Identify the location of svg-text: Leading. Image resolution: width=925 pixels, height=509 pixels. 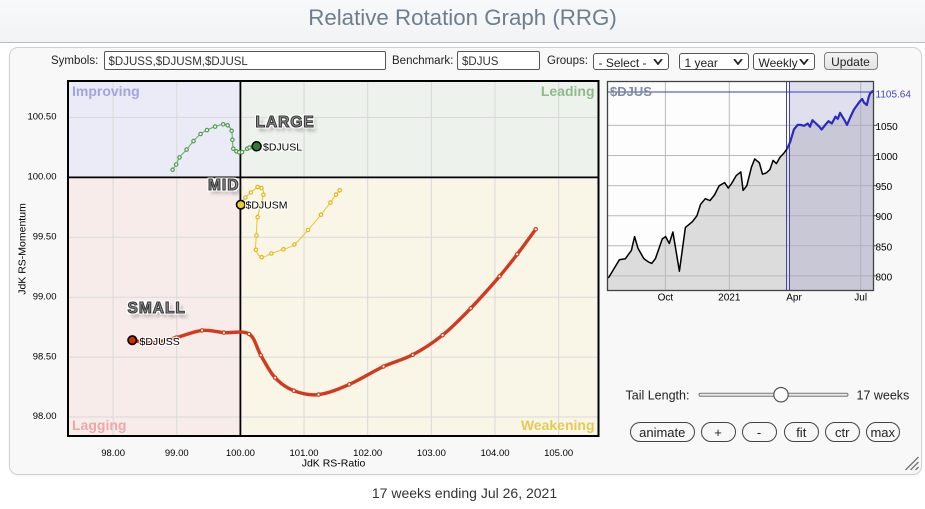
(568, 91).